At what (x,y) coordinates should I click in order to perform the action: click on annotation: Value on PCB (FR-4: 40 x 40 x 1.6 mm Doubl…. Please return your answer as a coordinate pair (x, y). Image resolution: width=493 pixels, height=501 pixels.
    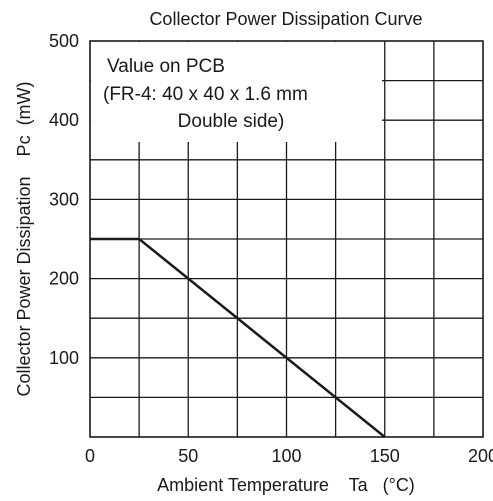
    Looking at the image, I should click on (205, 94).